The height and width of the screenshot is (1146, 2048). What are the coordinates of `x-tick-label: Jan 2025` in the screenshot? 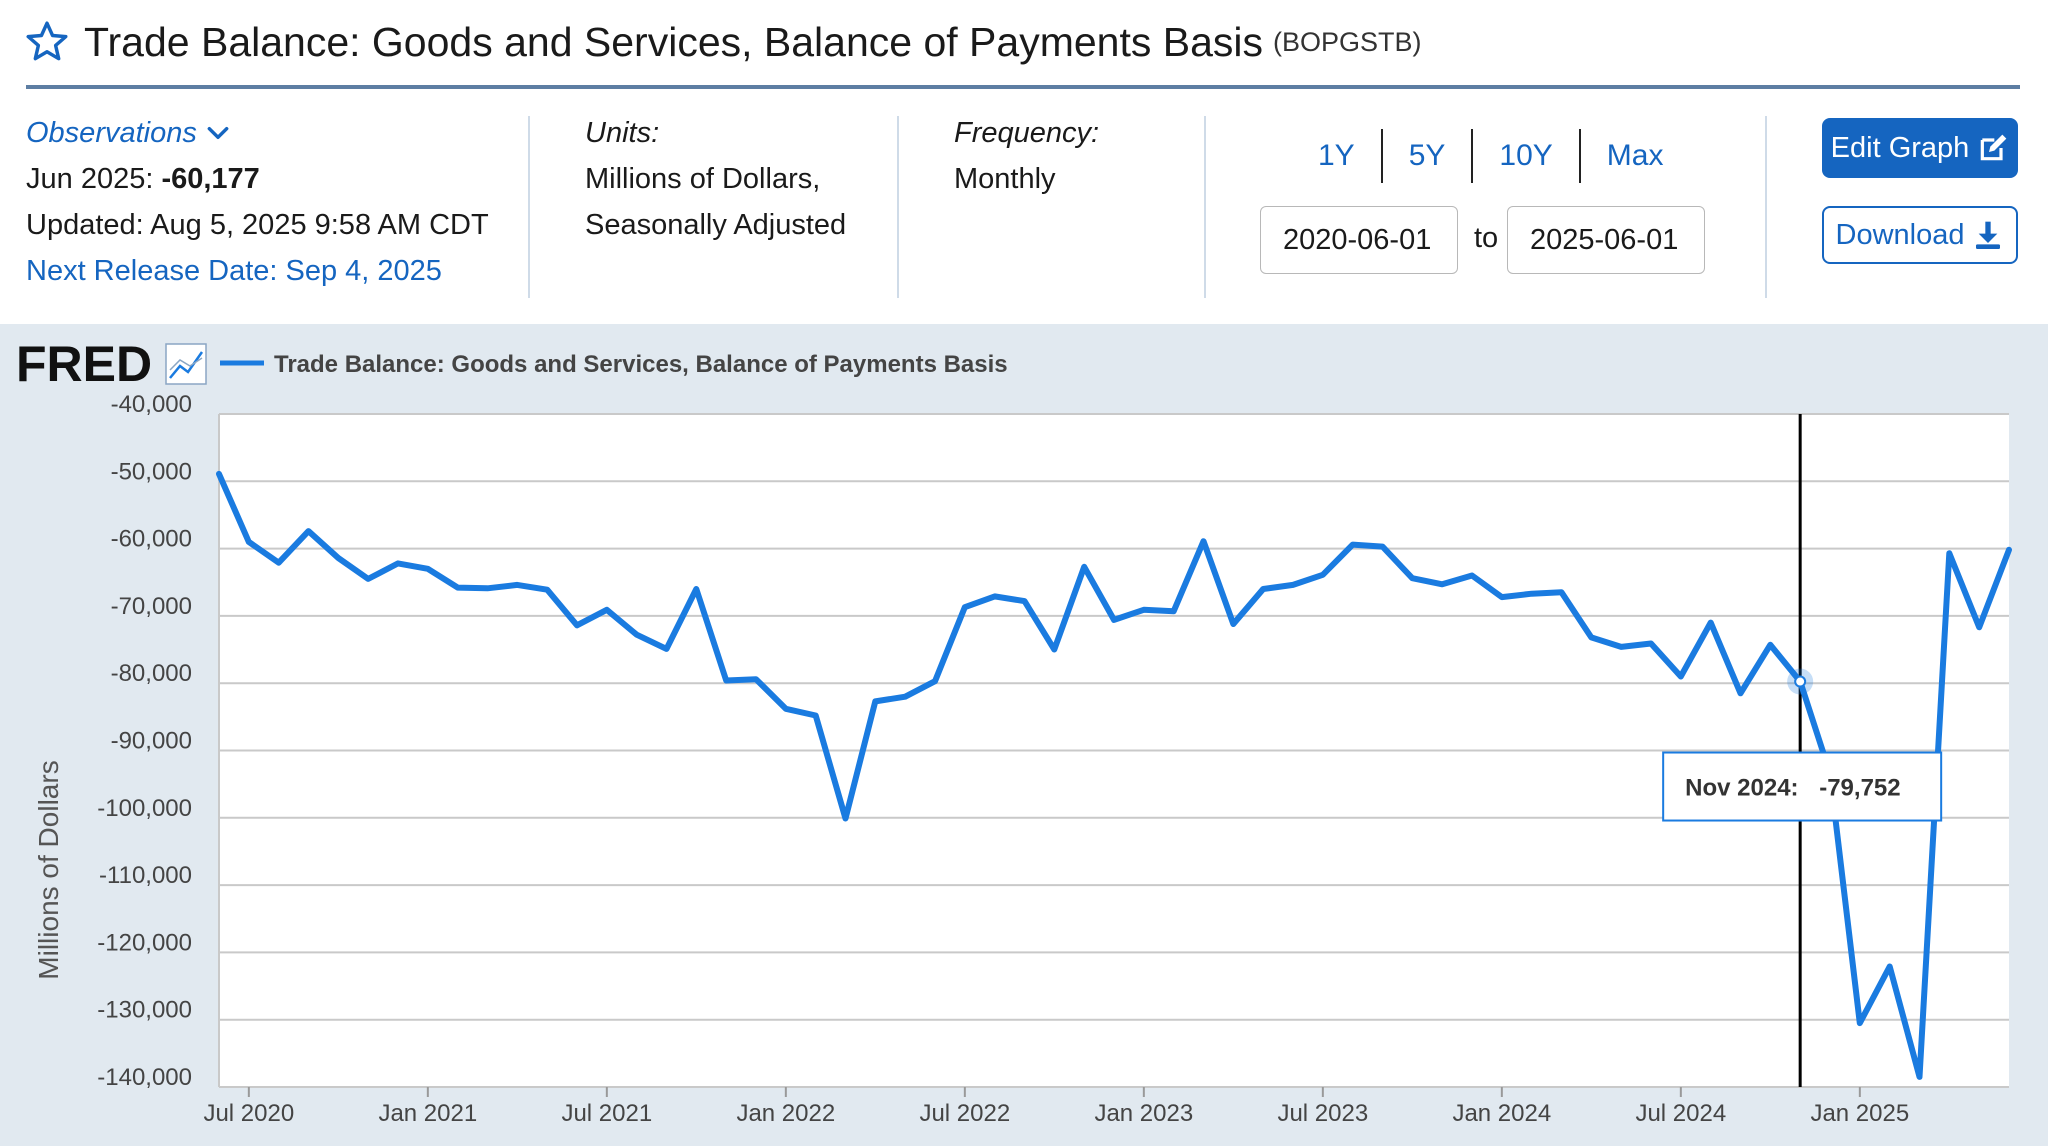 It's located at (1859, 1113).